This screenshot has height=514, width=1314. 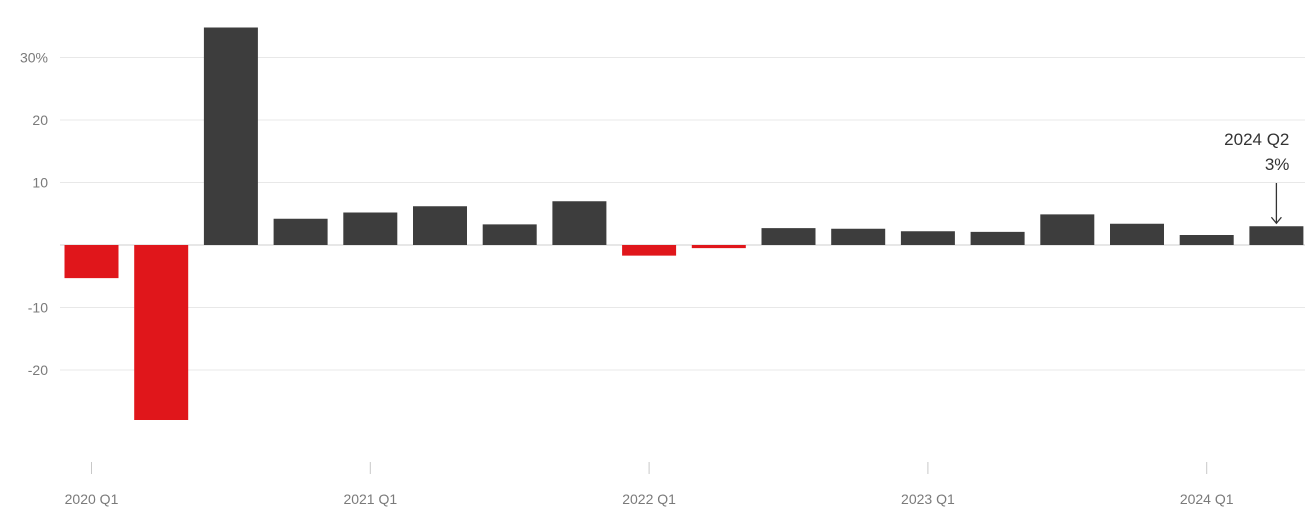 I want to click on x-tick-label: 2020 Q1, so click(x=92, y=499).